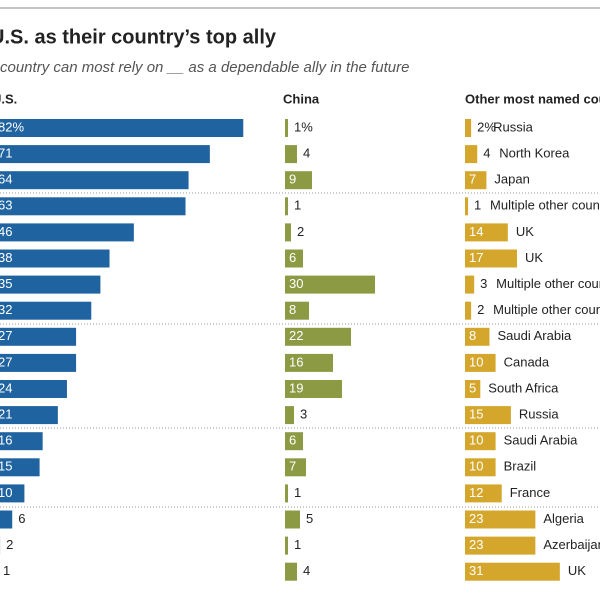 This screenshot has width=600, height=600. I want to click on ally-label: Brazil, so click(520, 466).